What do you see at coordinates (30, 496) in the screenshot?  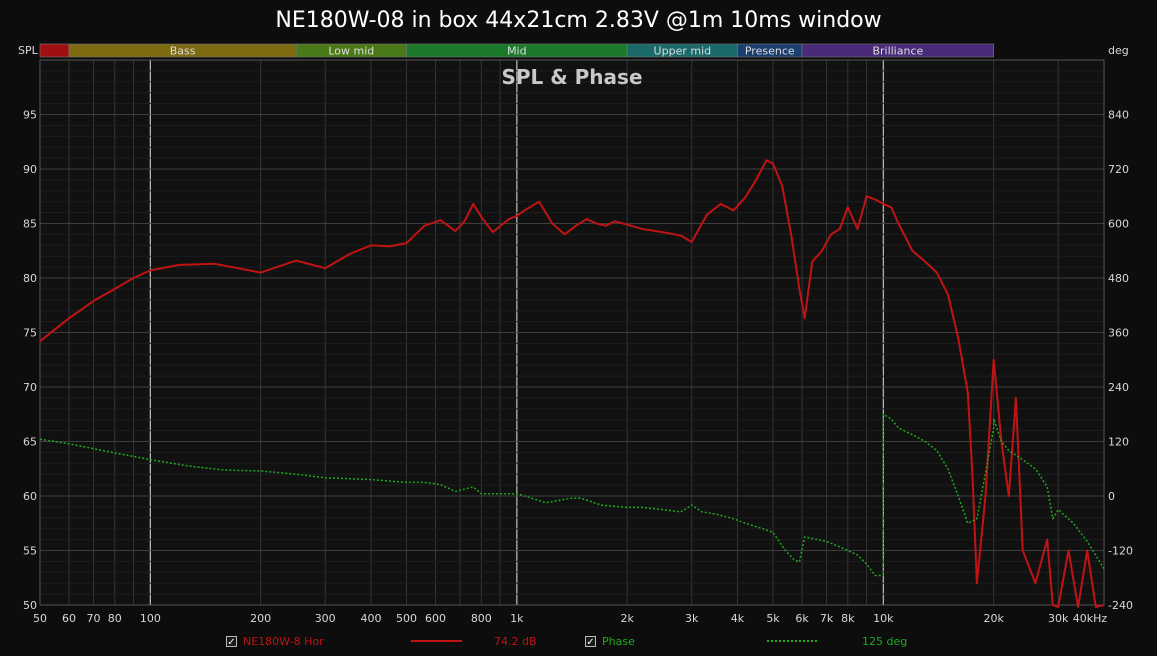 I see `spl-tick-label: 60` at bounding box center [30, 496].